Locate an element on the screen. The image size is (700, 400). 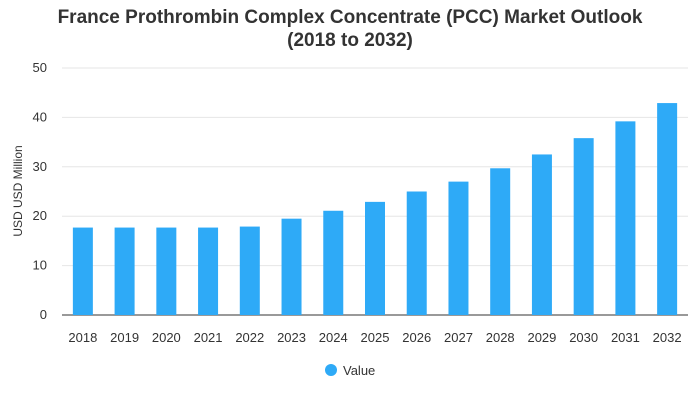
bar-2031 is located at coordinates (625, 218).